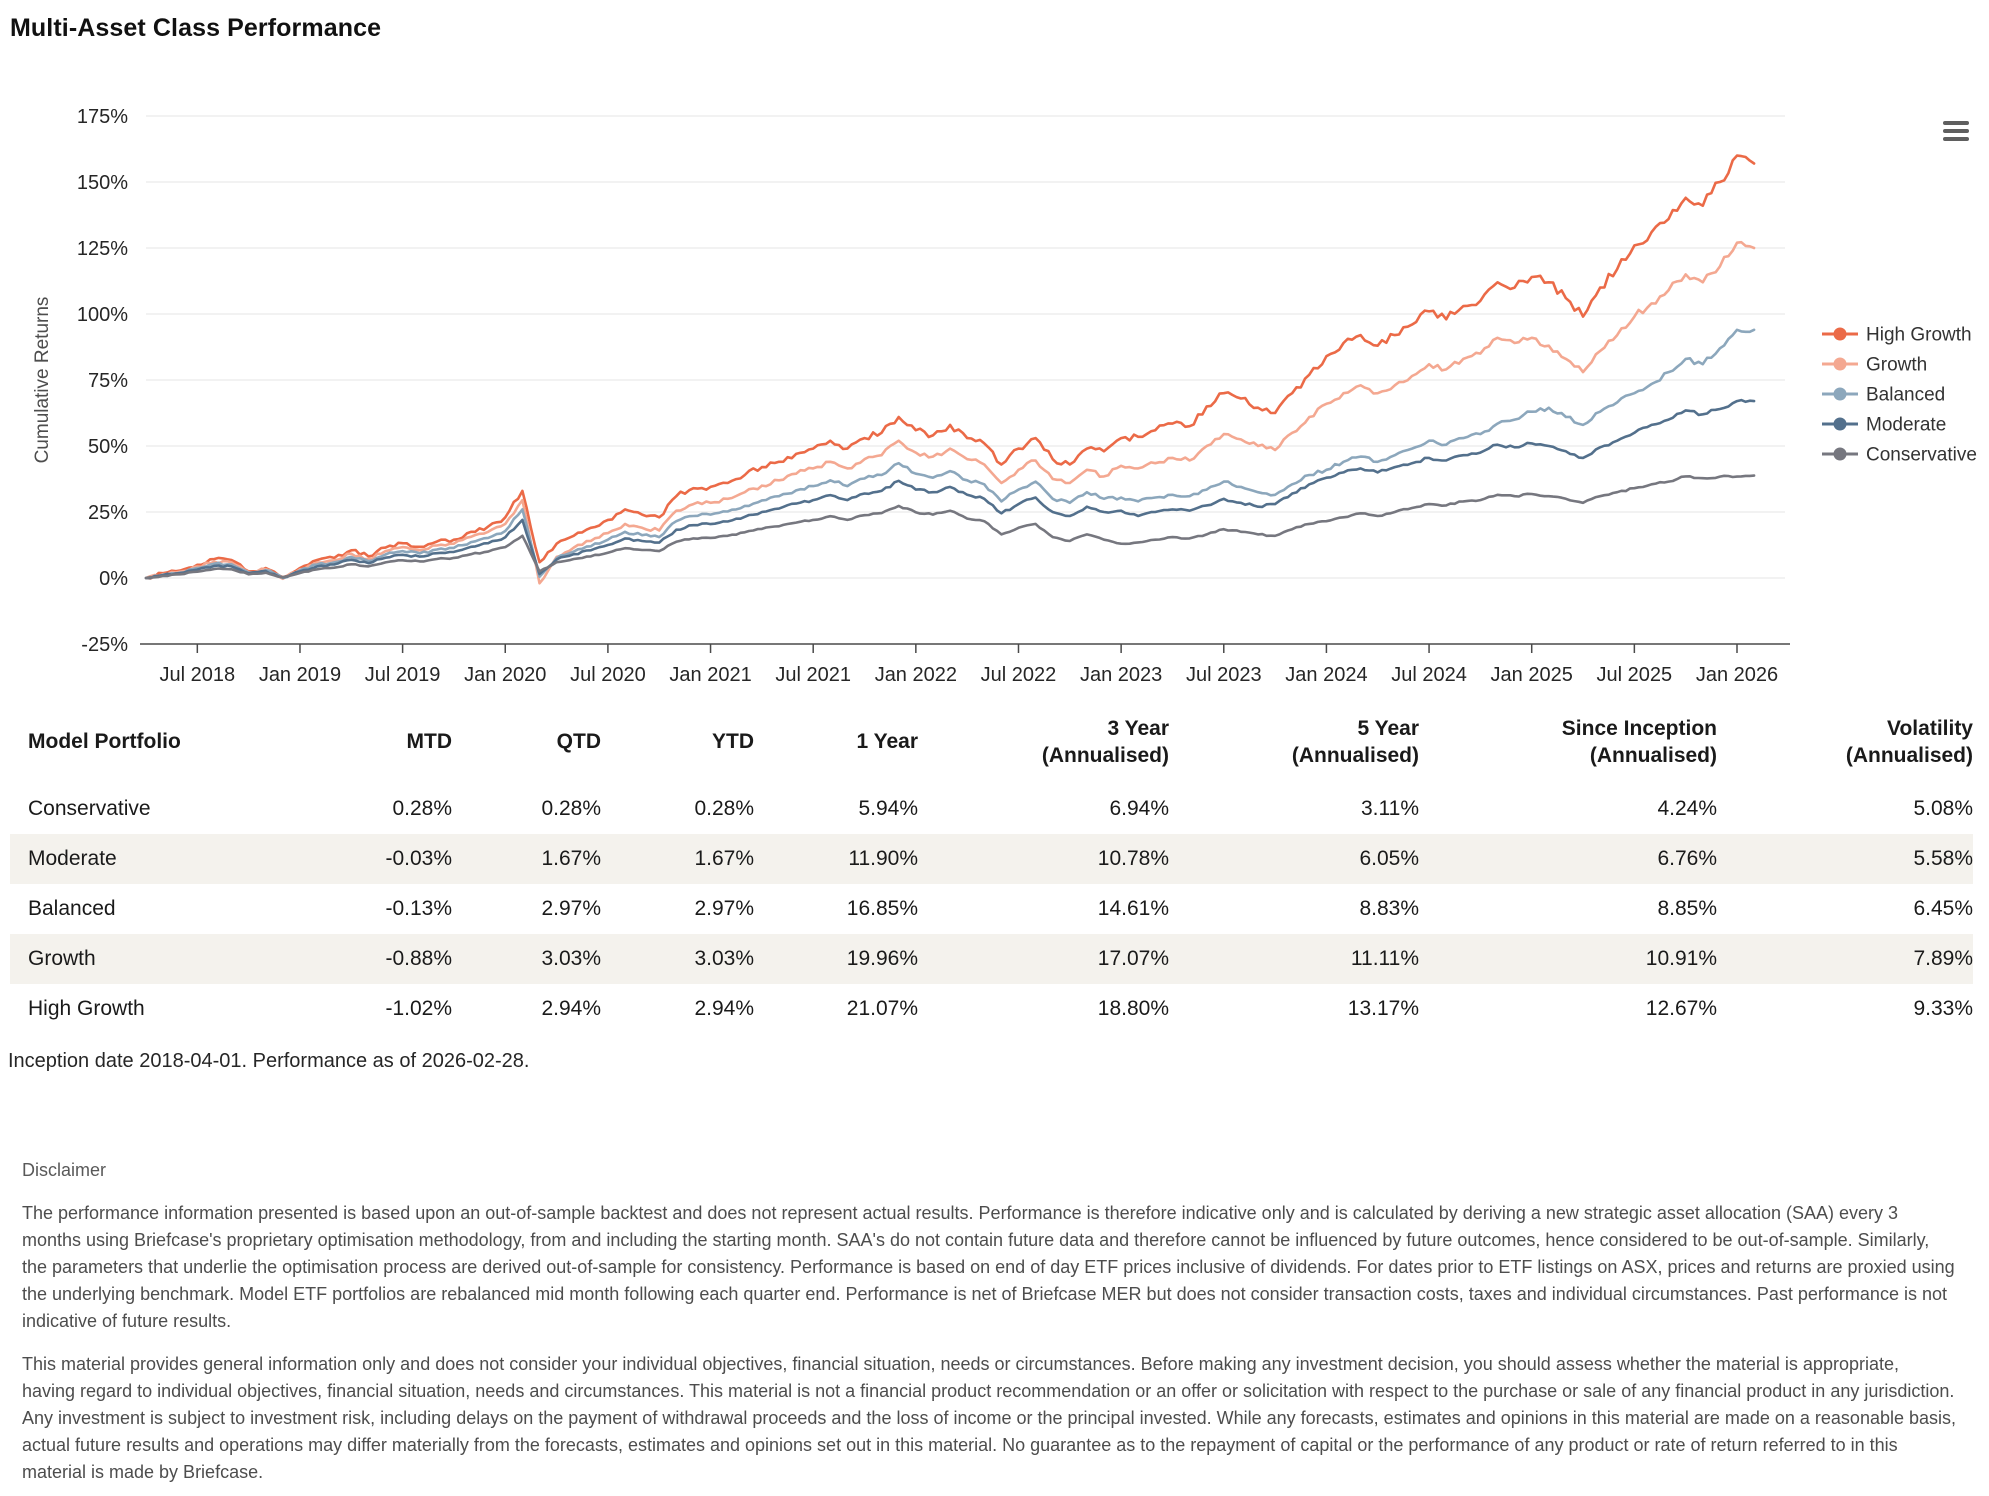  Describe the element at coordinates (102, 315) in the screenshot. I see `y-axis-tick-label: 100%` at that location.